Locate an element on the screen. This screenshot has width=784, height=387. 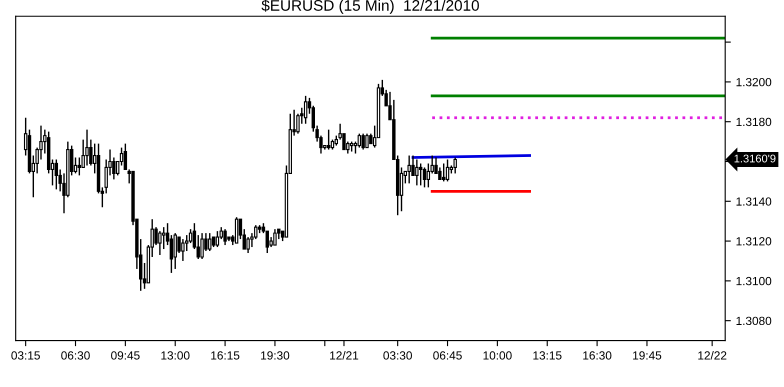
x-tick-label: 16:15 is located at coordinates (225, 355).